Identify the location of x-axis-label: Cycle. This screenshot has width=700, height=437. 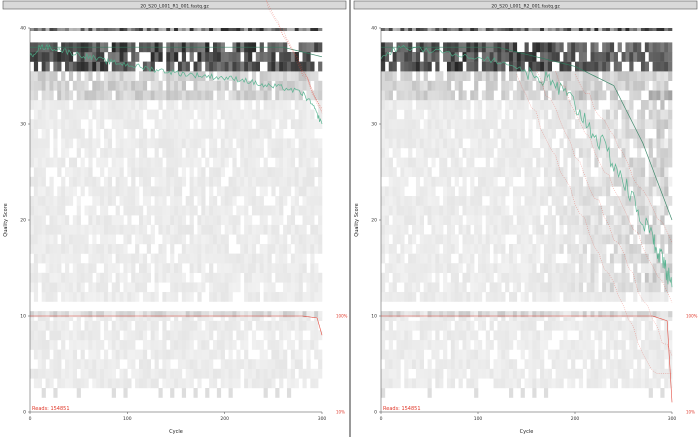
(176, 432).